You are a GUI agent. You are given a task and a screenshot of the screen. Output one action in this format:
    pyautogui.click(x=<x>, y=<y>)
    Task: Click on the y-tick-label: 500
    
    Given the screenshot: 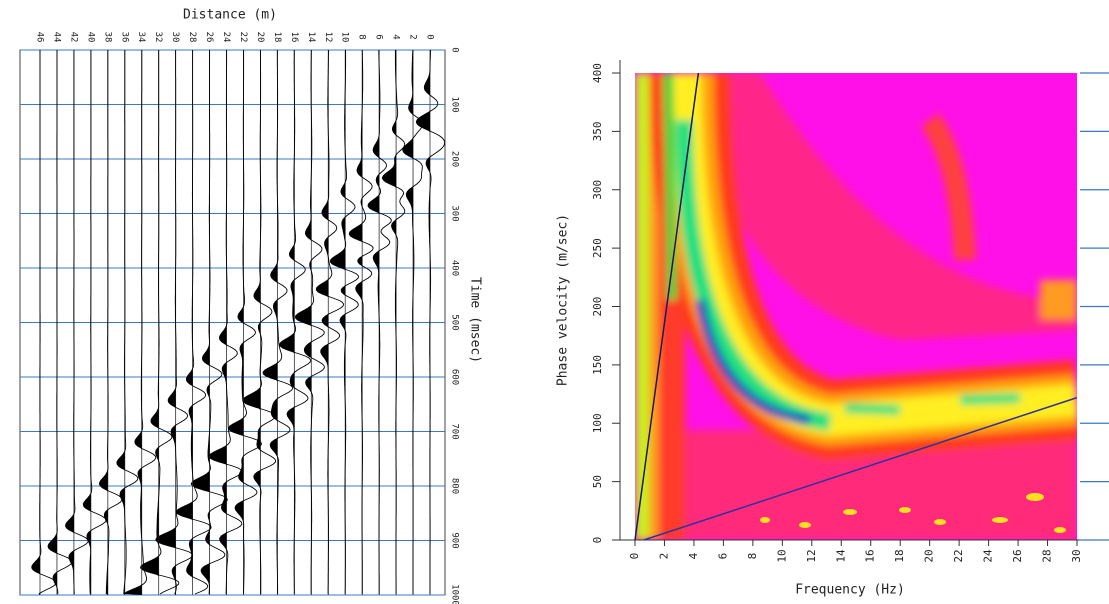 What is the action you would take?
    pyautogui.click(x=455, y=322)
    